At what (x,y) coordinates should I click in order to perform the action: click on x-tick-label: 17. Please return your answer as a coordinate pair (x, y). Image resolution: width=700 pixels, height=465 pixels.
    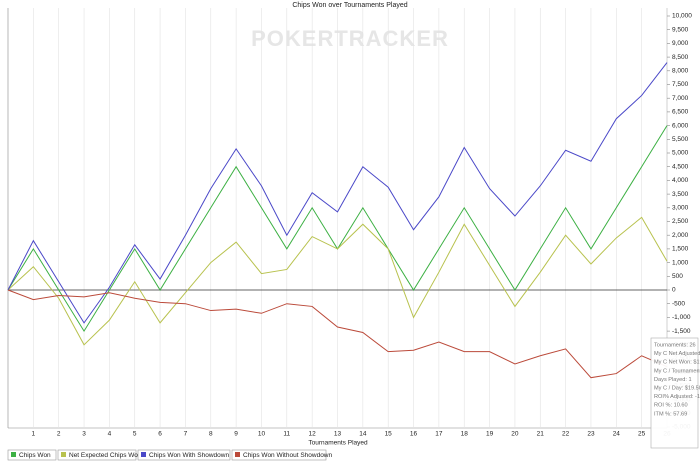
    Looking at the image, I should click on (439, 434).